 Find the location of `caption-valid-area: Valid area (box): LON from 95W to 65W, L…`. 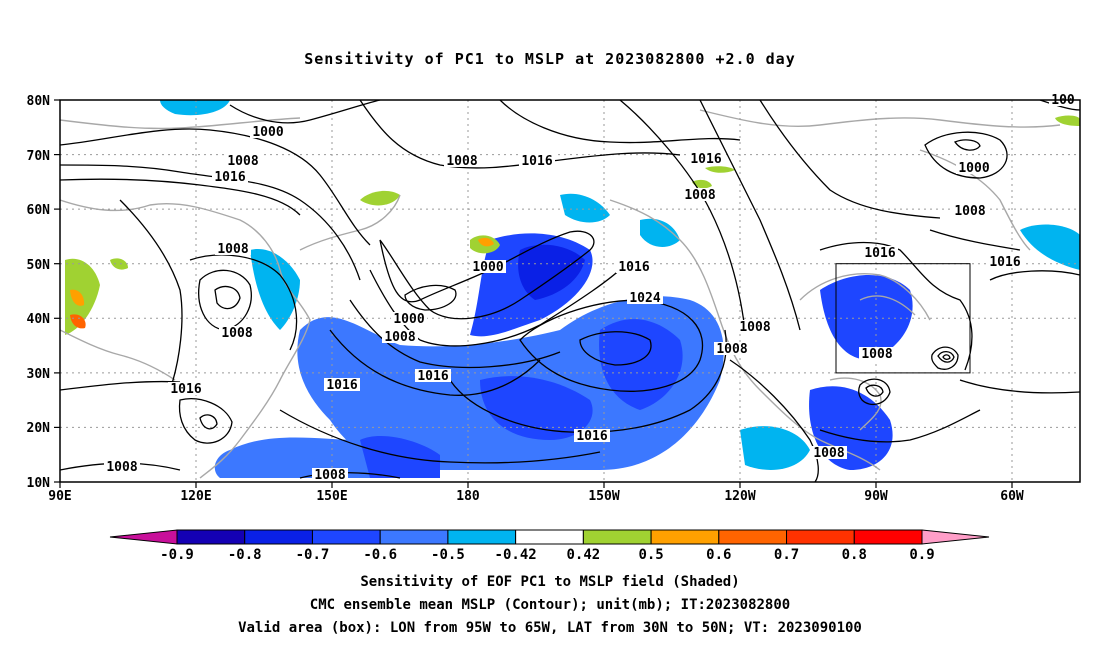

caption-valid-area: Valid area (box): LON from 95W to 65W, L… is located at coordinates (550, 628).